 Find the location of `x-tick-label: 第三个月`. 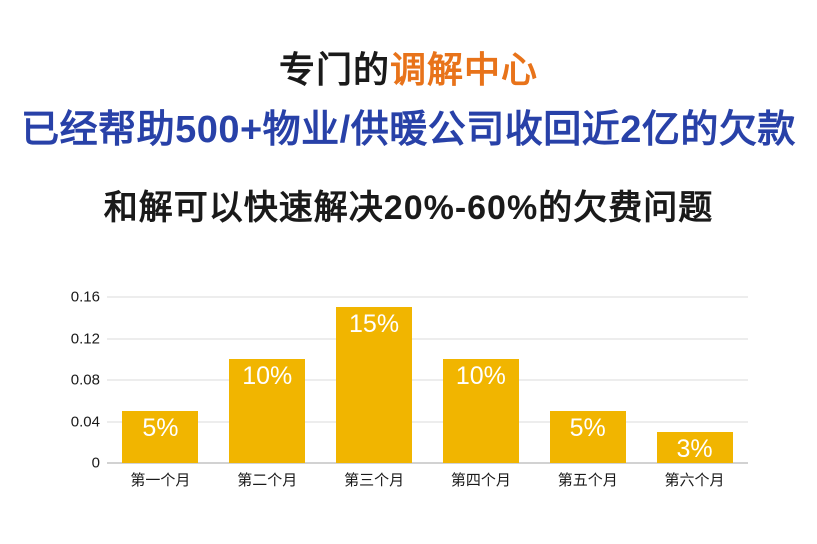

x-tick-label: 第三个月 is located at coordinates (374, 480).